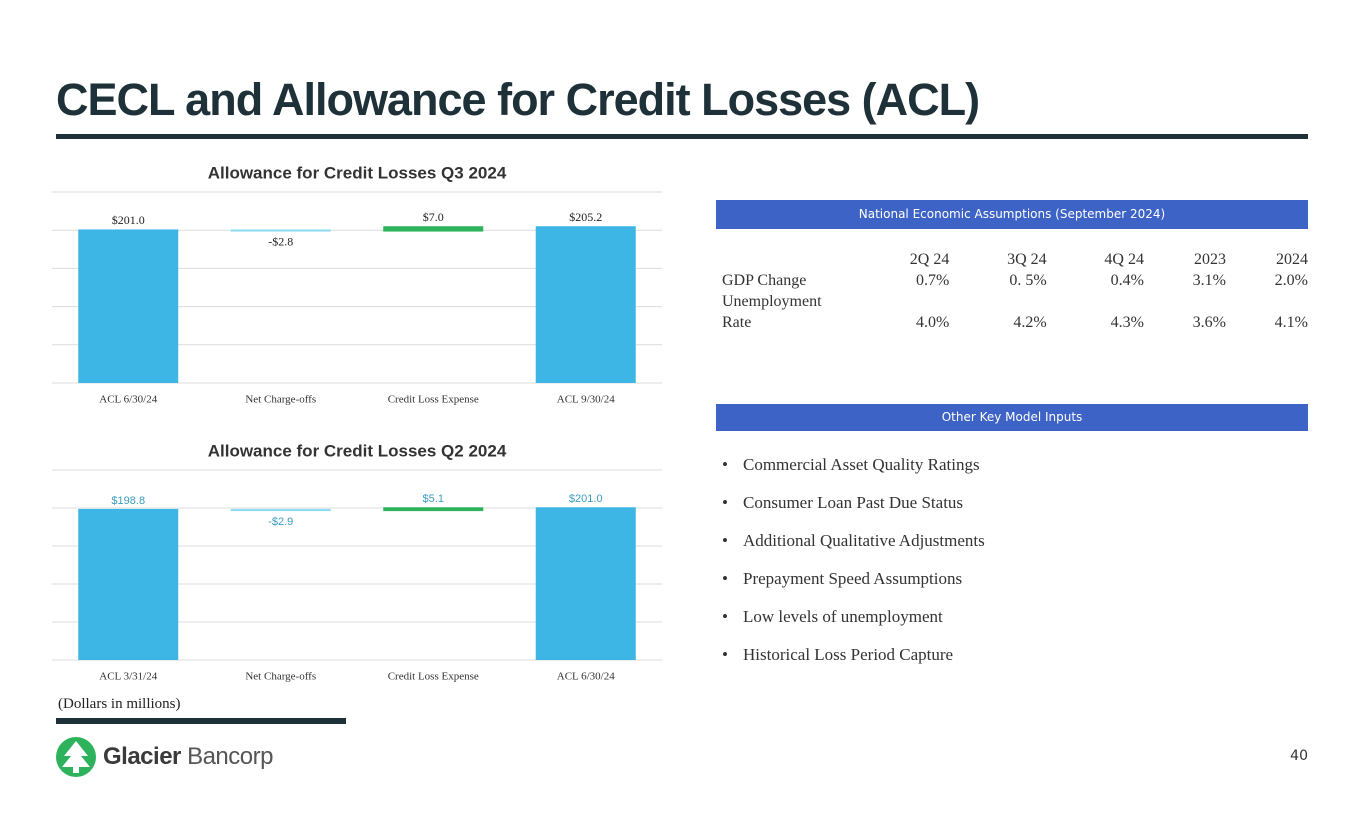  I want to click on logo-name: Glacier, so click(142, 756).